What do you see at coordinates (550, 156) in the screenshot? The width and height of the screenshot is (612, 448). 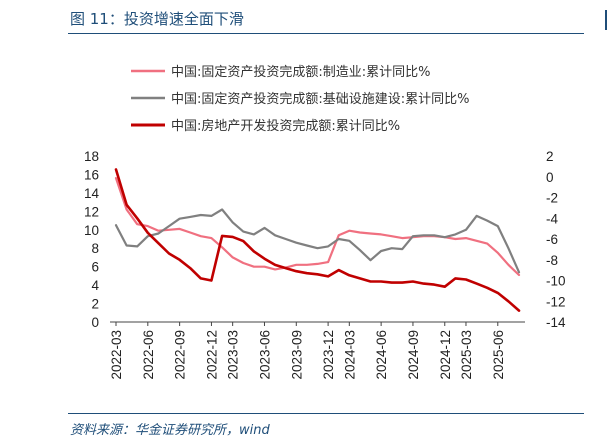 I see `y-right-tick-label: 2` at bounding box center [550, 156].